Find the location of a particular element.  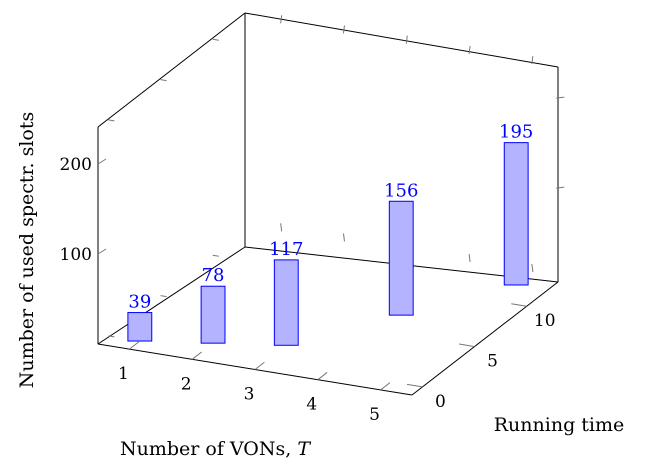

bar-value-label: 39 is located at coordinates (139, 302).